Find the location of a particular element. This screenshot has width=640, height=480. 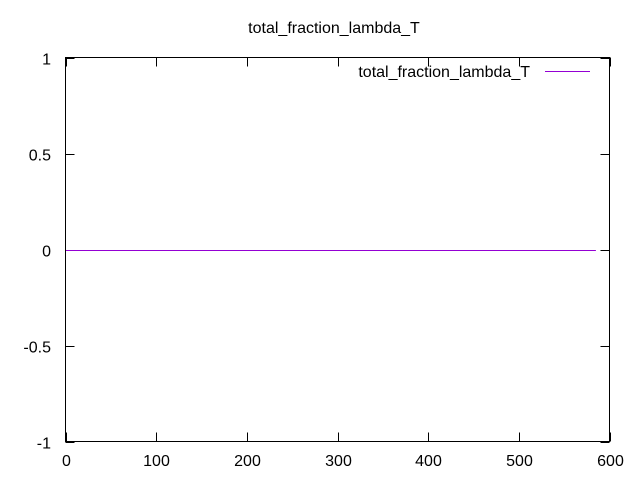

x-tick-label: 0 is located at coordinates (66, 461).